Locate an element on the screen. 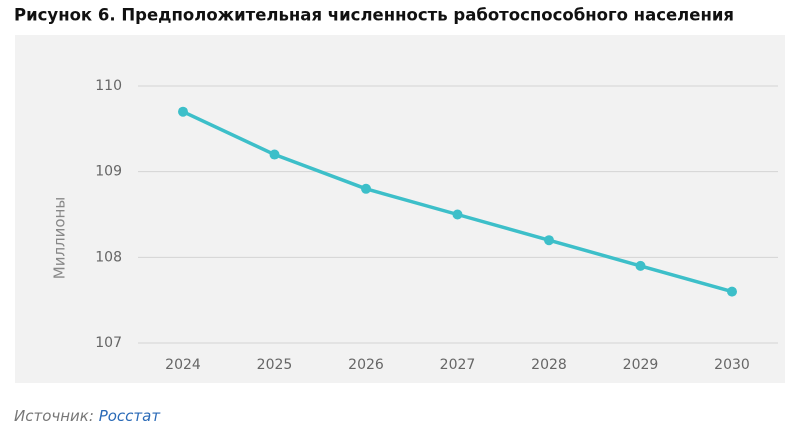 The image size is (800, 434). y-tick-label: 110 is located at coordinates (108, 86).